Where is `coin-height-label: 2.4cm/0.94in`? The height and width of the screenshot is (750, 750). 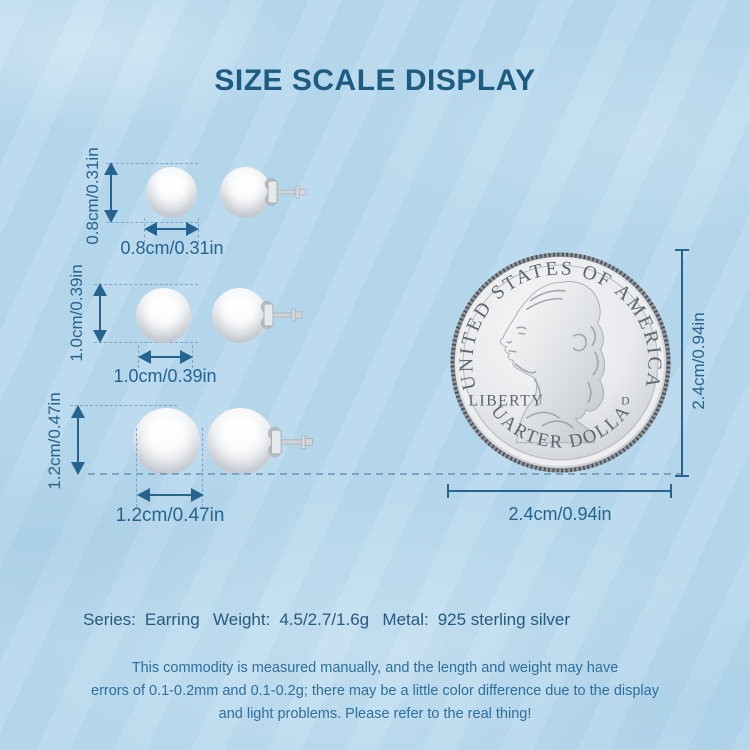
coin-height-label: 2.4cm/0.94in is located at coordinates (698, 361).